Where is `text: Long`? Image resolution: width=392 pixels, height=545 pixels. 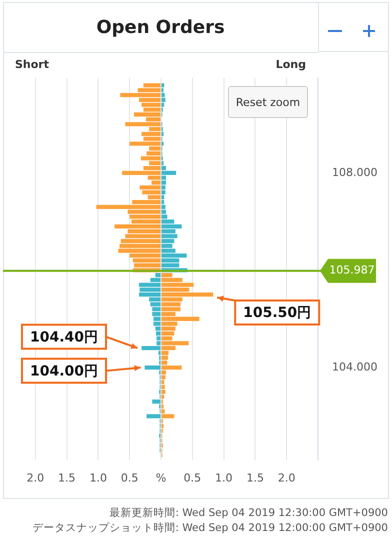 text: Long is located at coordinates (291, 64).